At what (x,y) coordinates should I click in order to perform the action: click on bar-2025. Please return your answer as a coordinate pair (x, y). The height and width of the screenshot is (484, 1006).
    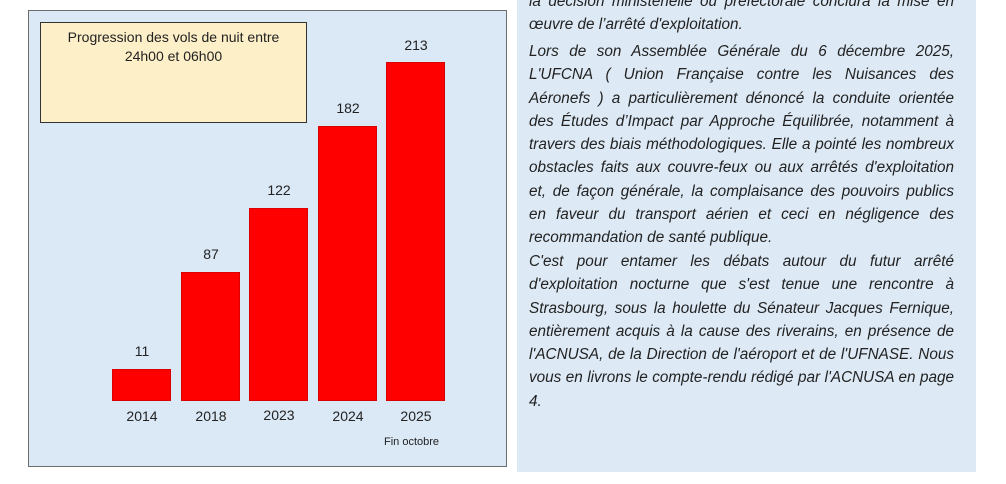
    Looking at the image, I should click on (415, 231).